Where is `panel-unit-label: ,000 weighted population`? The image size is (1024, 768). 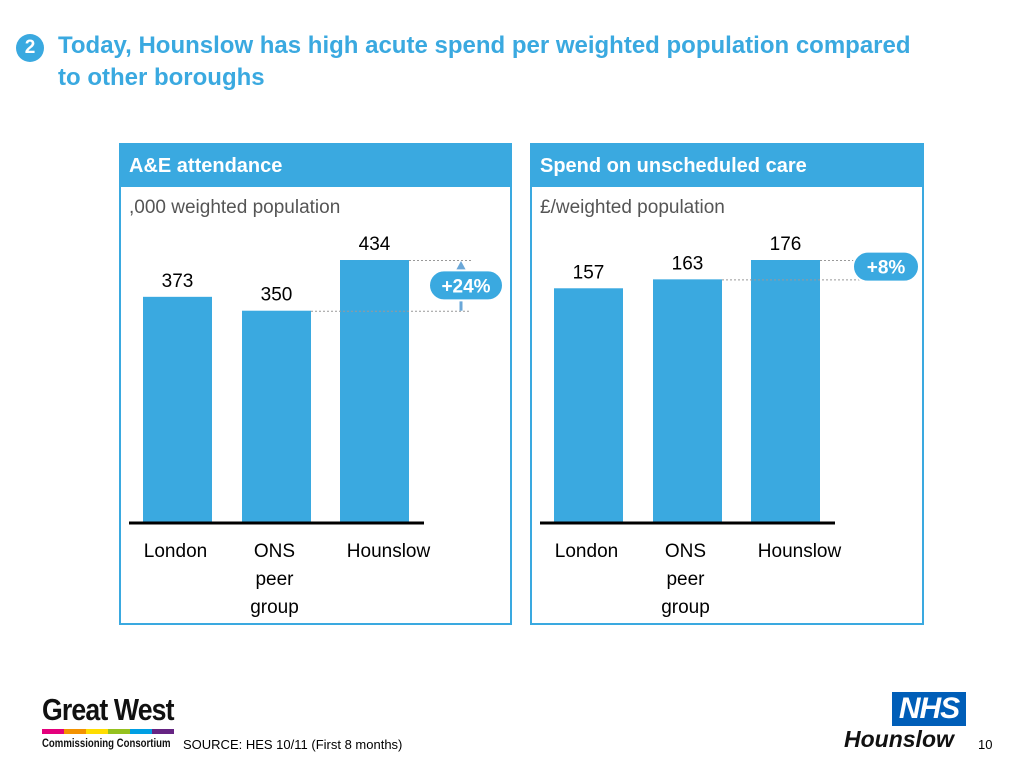
panel-unit-label: ,000 weighted population is located at coordinates (235, 207).